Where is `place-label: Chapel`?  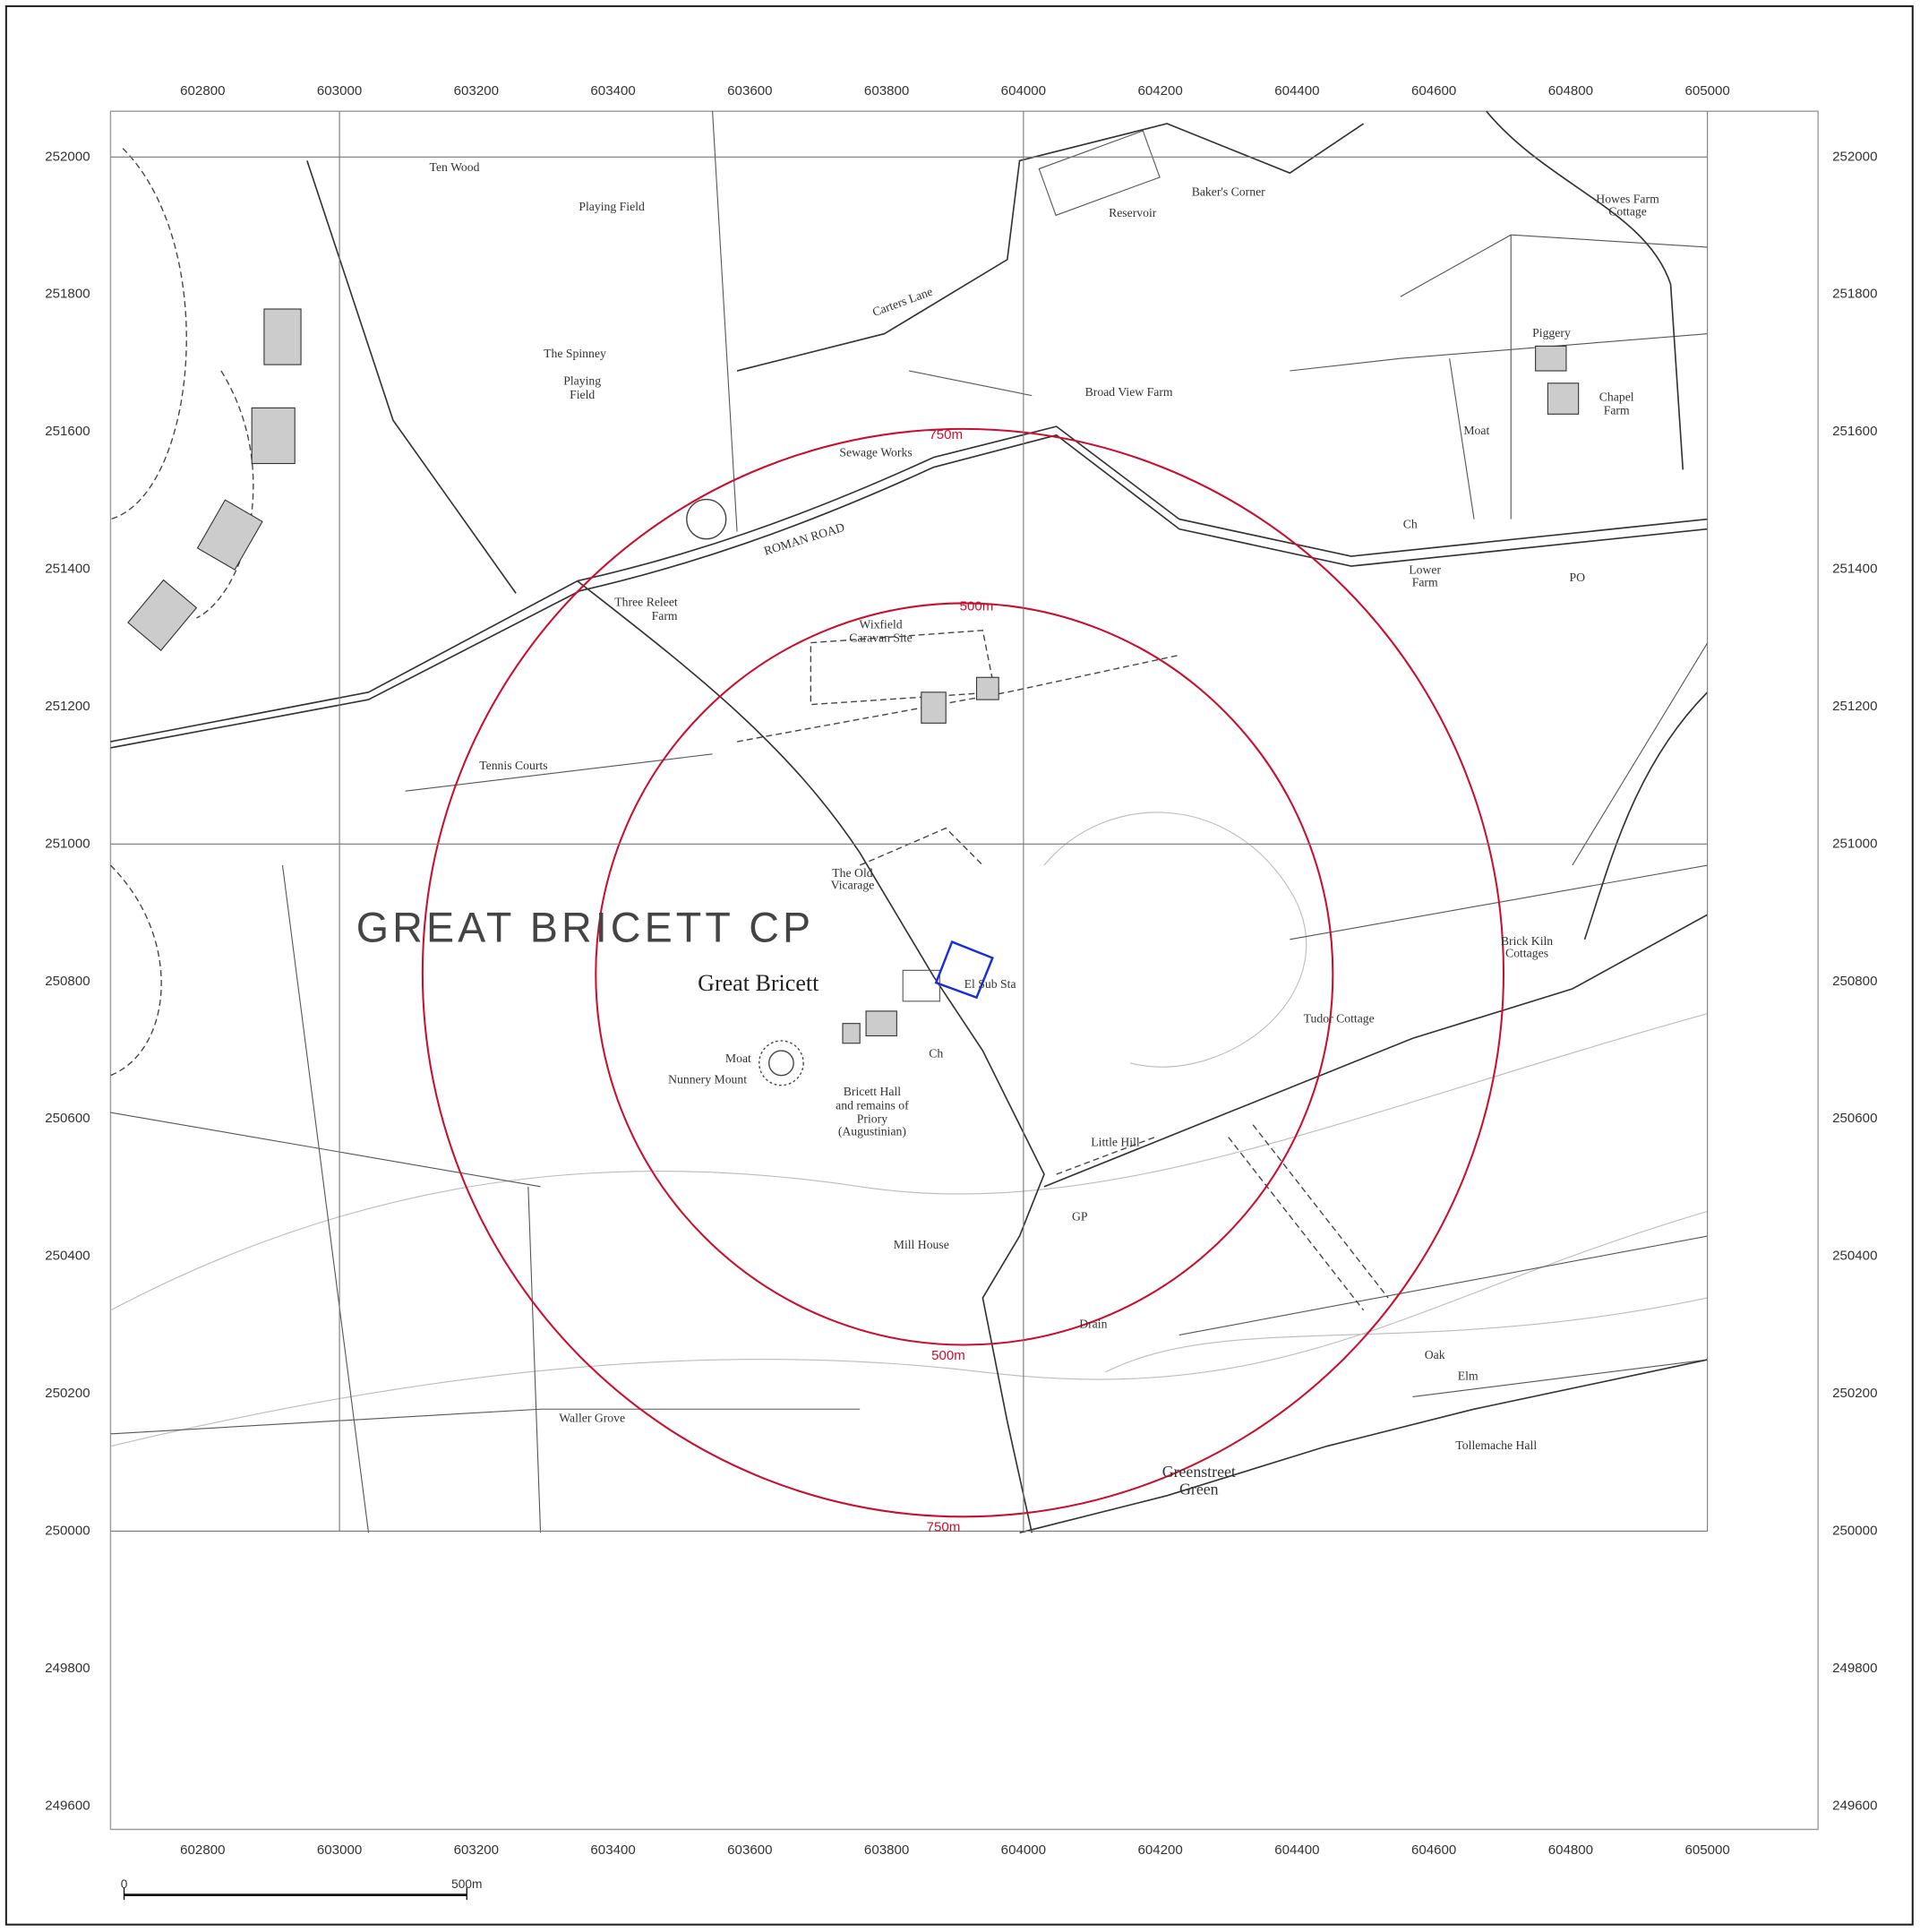
place-label: Chapel is located at coordinates (1616, 397).